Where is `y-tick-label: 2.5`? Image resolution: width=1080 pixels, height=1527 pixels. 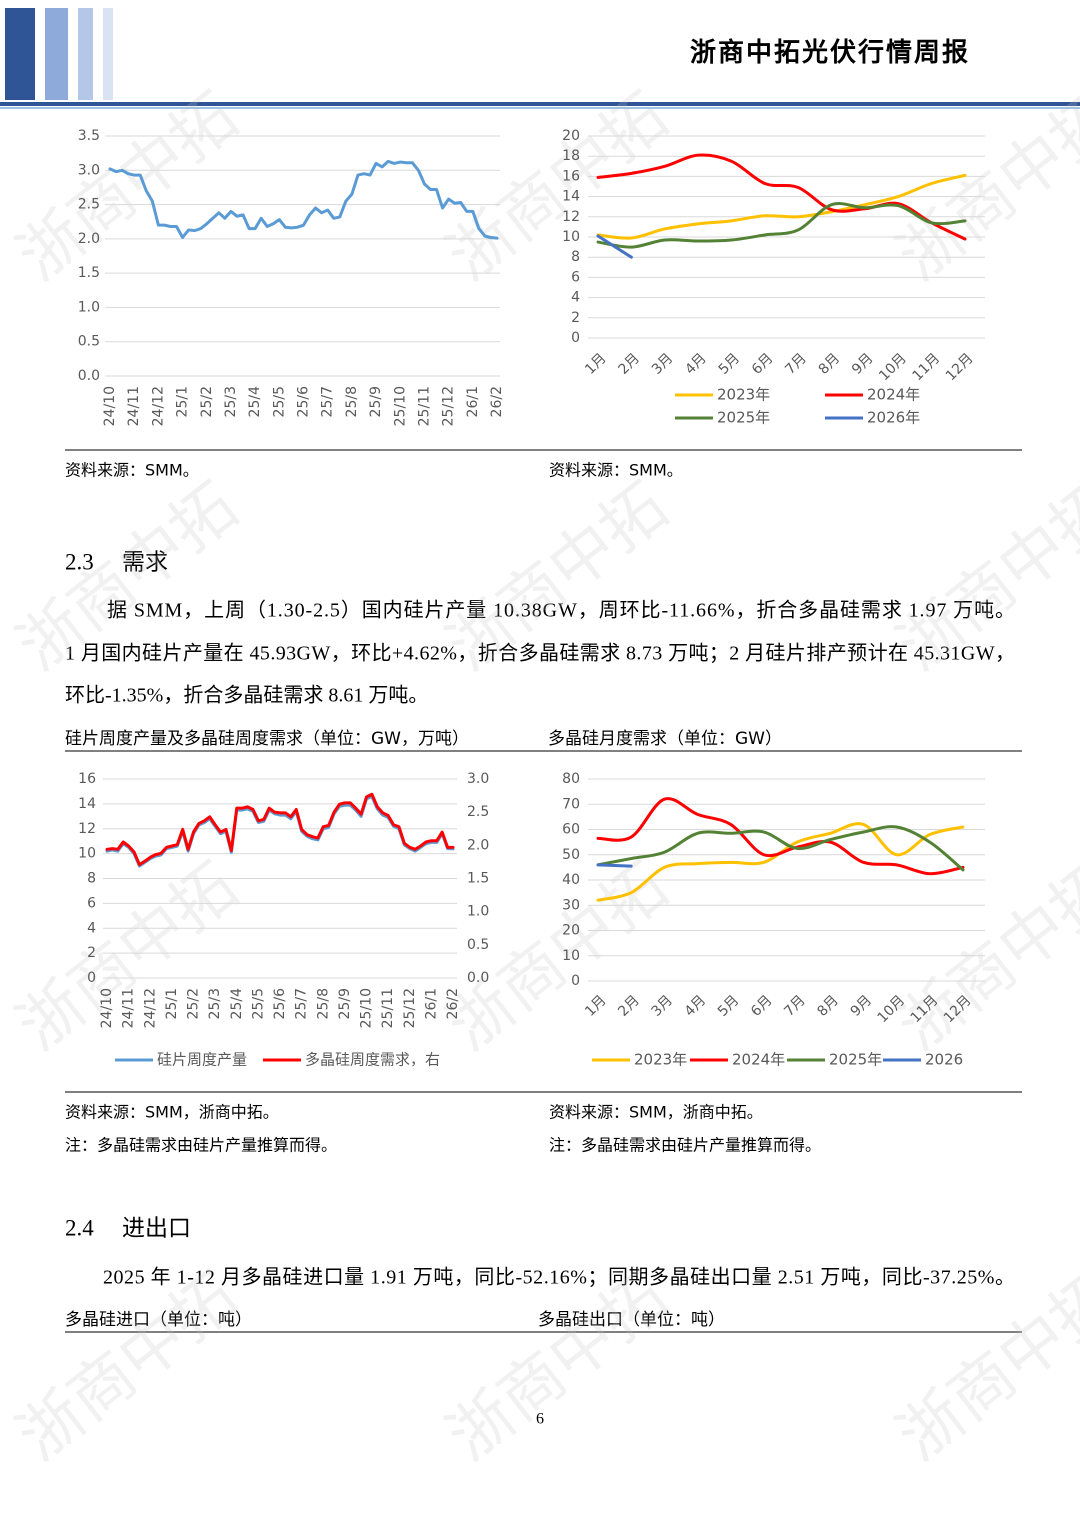 y-tick-label: 2.5 is located at coordinates (89, 205).